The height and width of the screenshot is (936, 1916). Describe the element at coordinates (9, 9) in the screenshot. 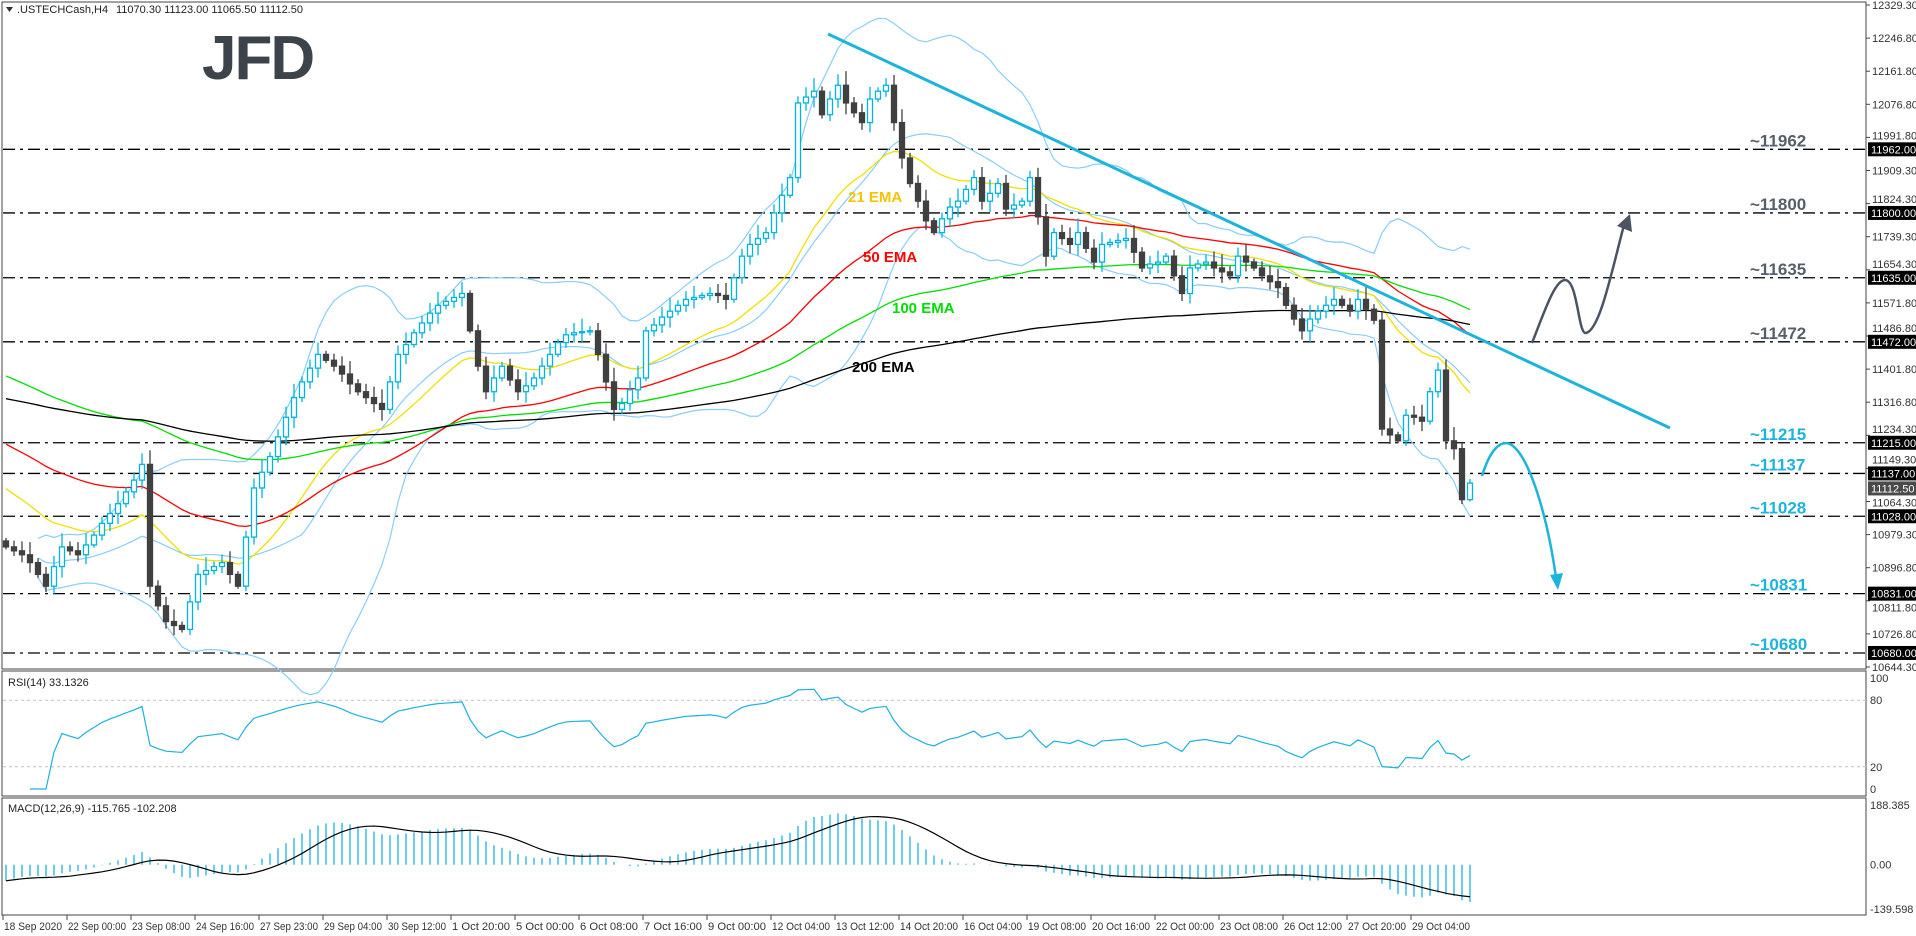

I see `triangle-down-icon` at that location.